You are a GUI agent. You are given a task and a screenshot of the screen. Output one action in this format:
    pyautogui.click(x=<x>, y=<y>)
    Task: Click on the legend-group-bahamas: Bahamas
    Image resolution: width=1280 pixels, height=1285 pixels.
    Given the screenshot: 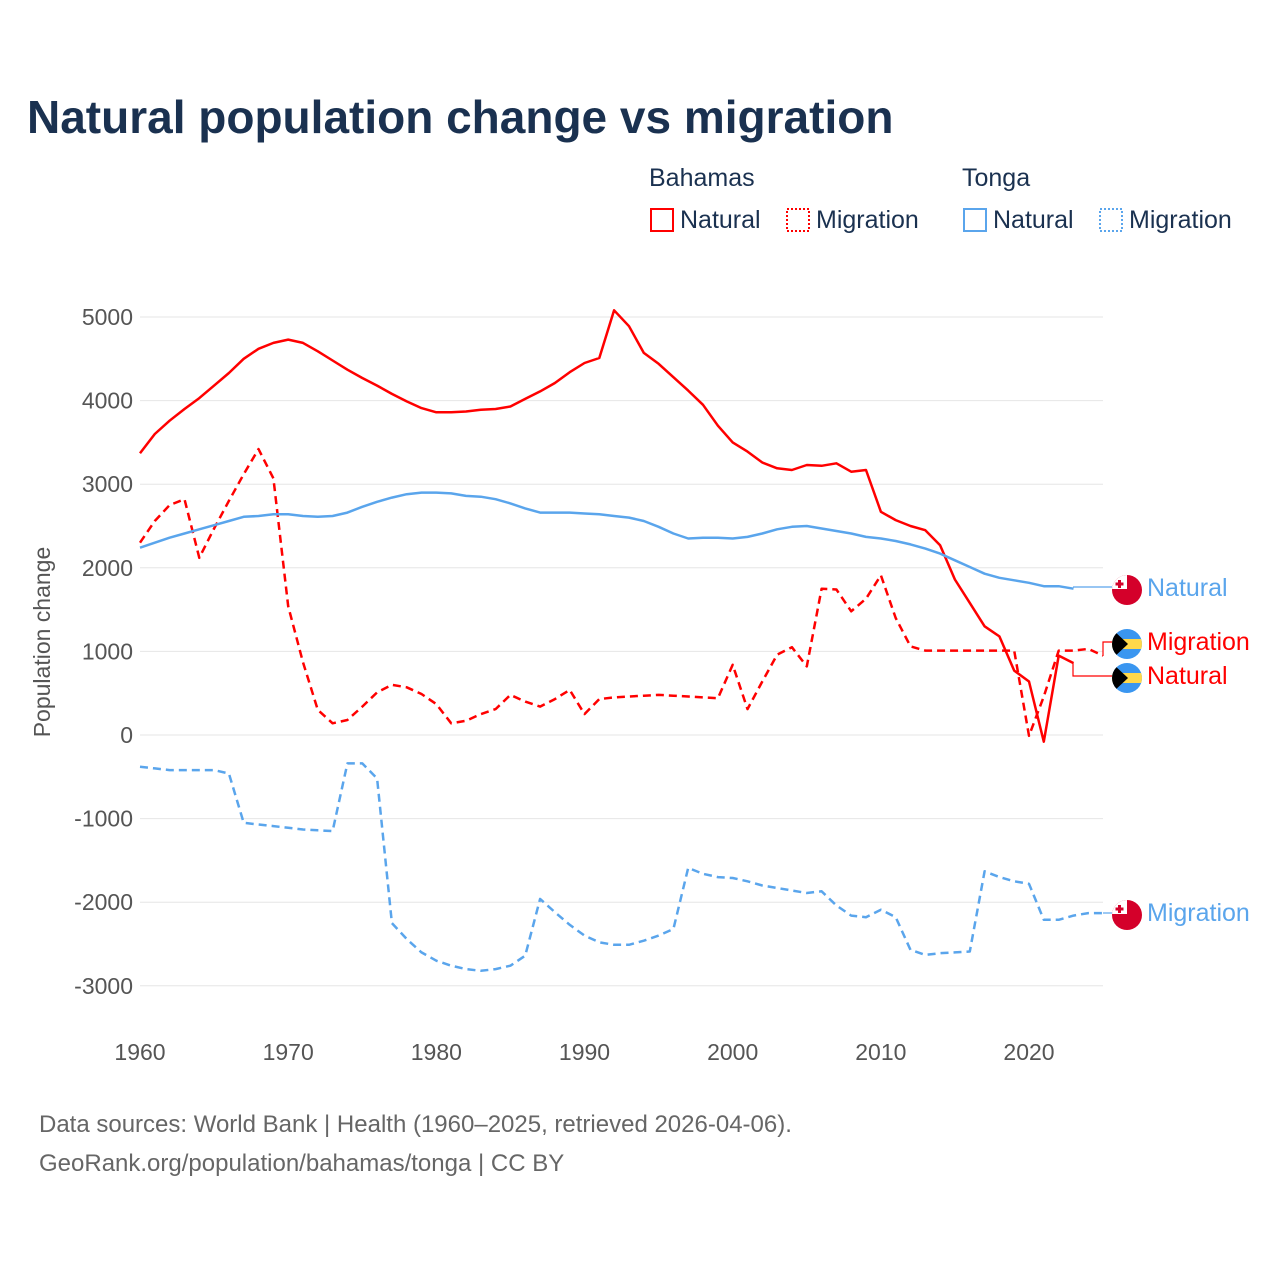 What is the action you would take?
    pyautogui.click(x=702, y=178)
    